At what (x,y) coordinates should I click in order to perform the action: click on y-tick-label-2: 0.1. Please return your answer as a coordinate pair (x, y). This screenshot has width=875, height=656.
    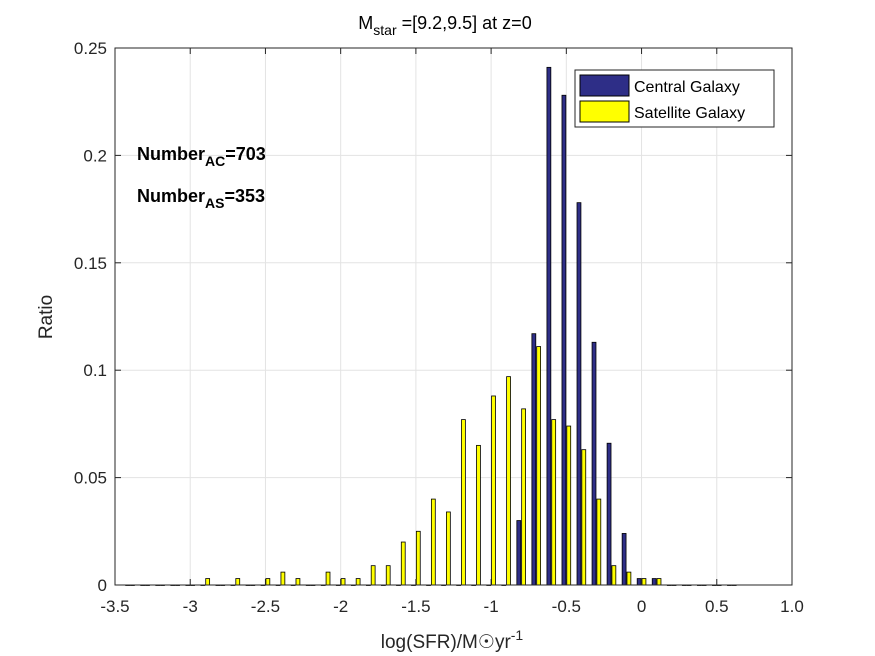
    Looking at the image, I should click on (95, 370).